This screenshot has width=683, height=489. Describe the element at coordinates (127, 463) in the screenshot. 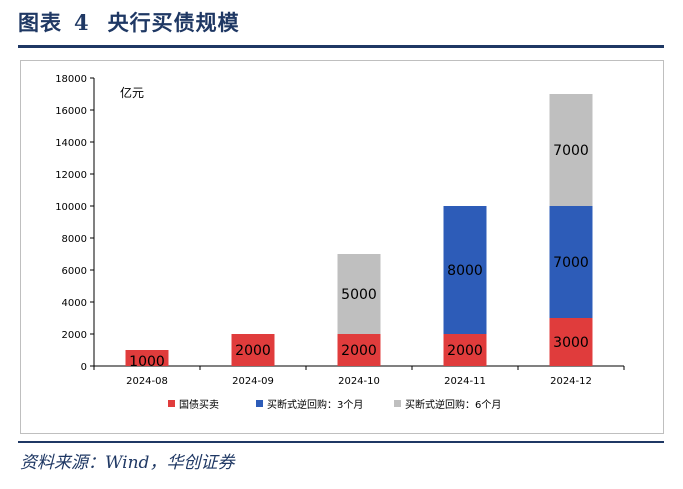

I see `source-note: 资料来源：Wind，华创证券` at that location.